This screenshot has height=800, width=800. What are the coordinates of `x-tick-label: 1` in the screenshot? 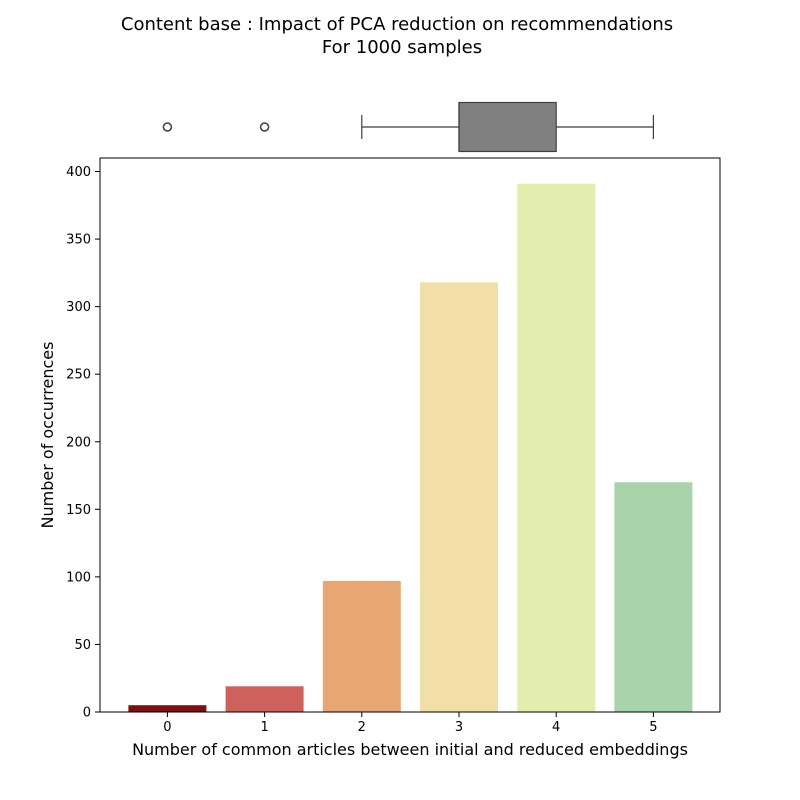 It's located at (264, 727).